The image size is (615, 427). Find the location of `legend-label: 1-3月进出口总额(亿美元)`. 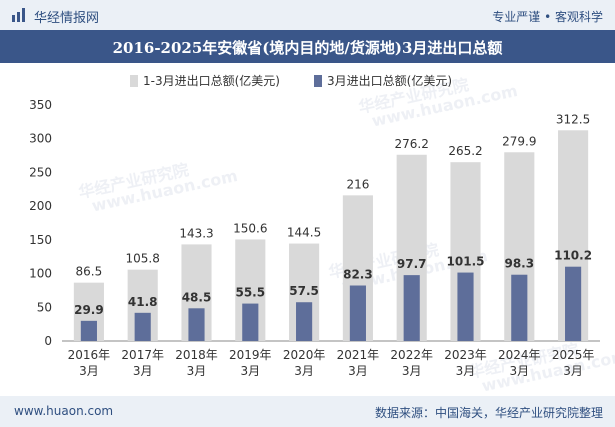

legend-label: 1-3月进出口总额(亿美元) is located at coordinates (211, 80).